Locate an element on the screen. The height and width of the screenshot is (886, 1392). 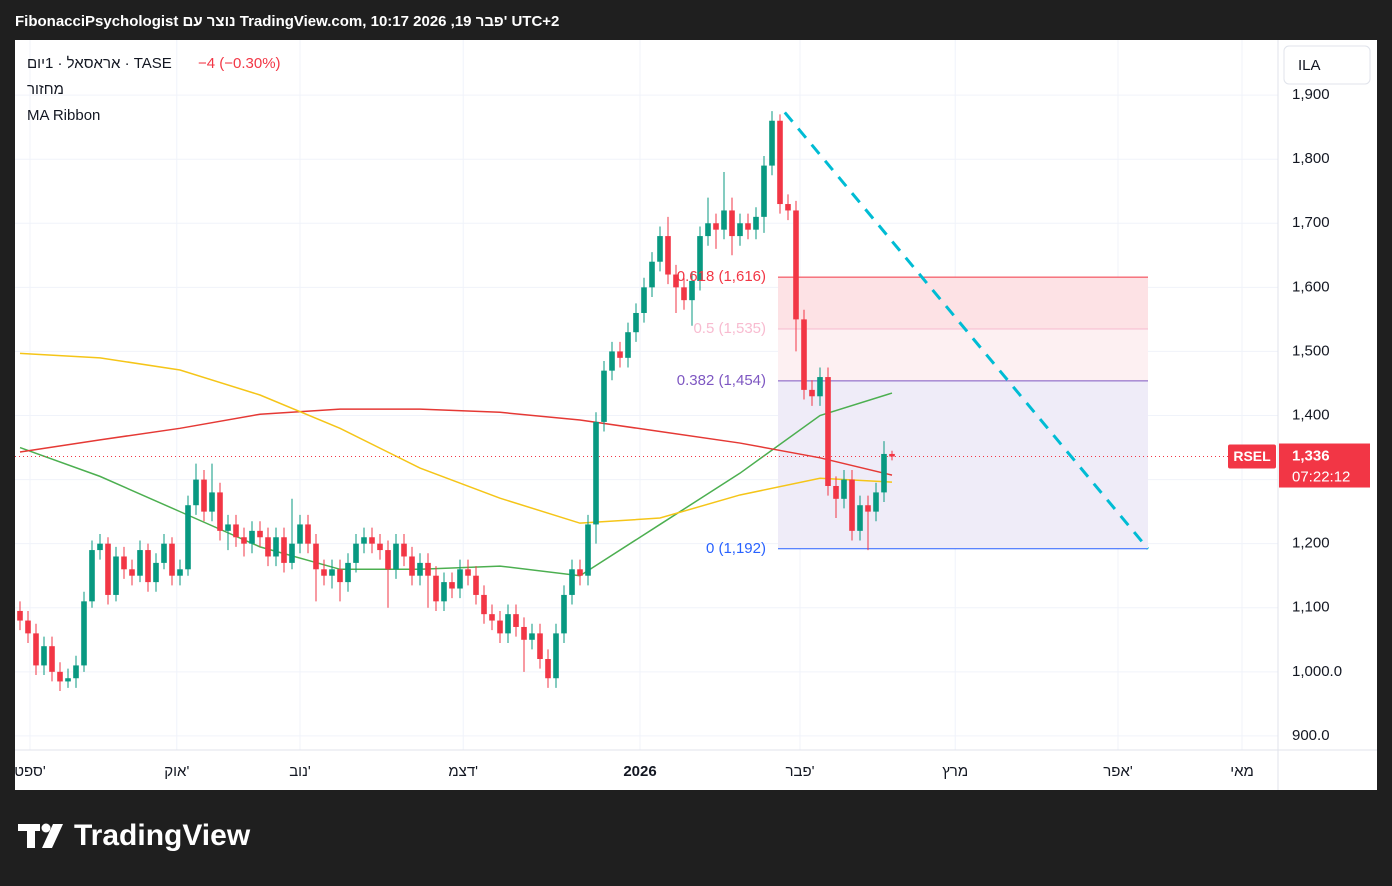
fib-label: 0.382 (1,454) is located at coordinates (721, 380).